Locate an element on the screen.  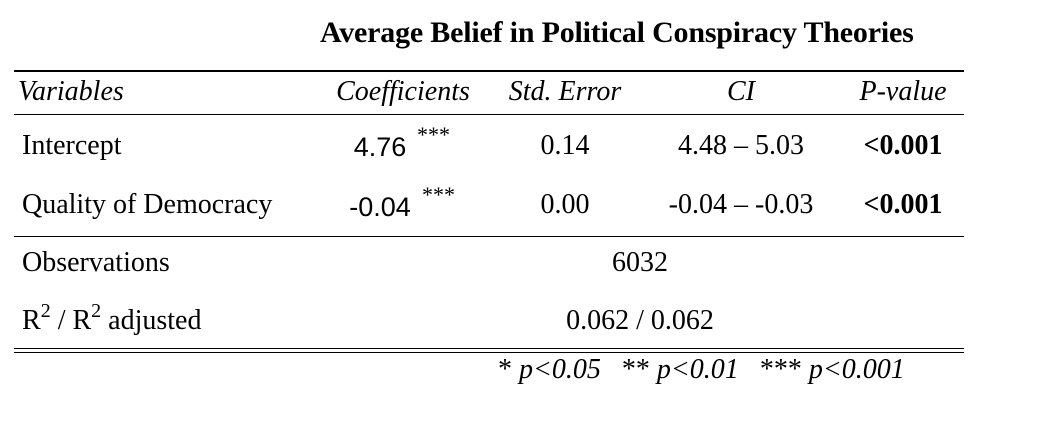
r2-value: 0.062 / 0.062 is located at coordinates (640, 320).